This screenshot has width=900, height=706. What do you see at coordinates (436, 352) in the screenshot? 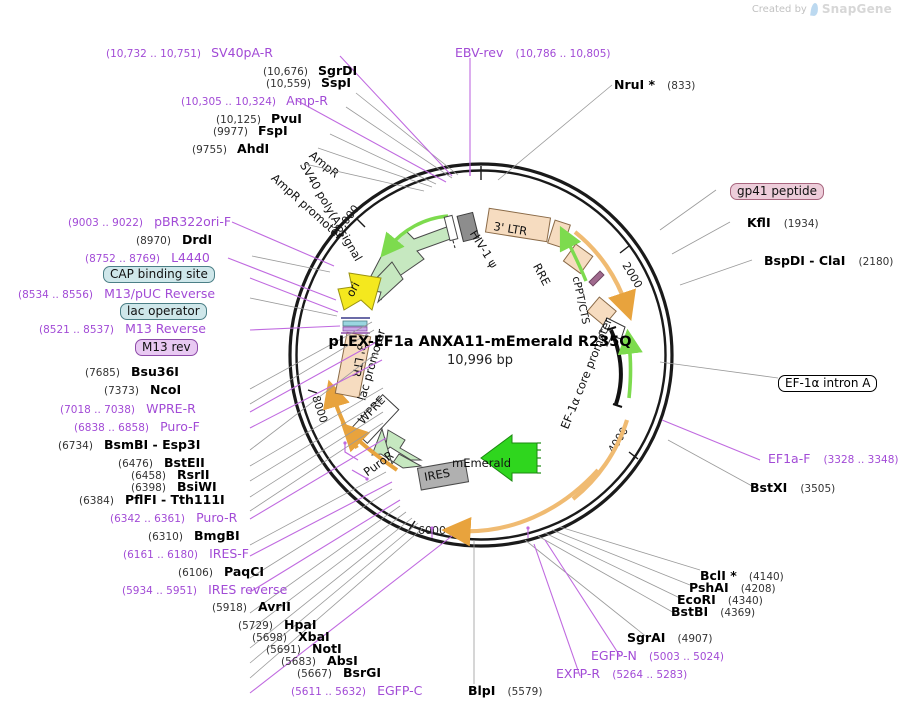
I see `primer-ticks` at bounding box center [436, 352].